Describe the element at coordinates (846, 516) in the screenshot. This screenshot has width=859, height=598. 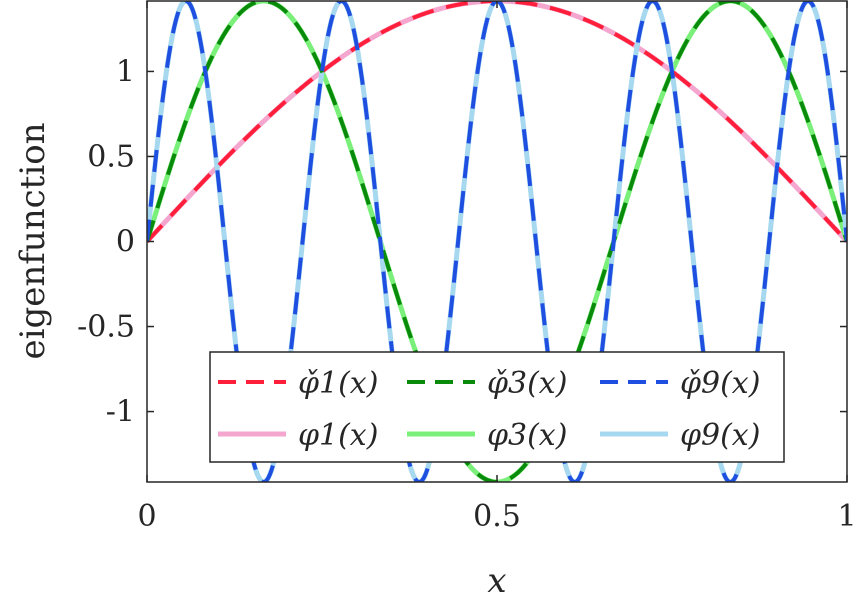
I see `x-tick-label: 1` at that location.